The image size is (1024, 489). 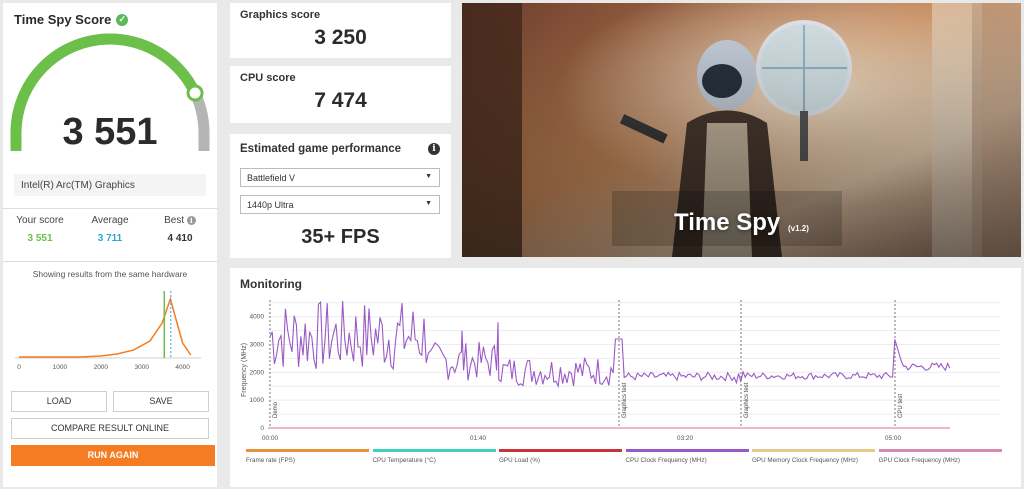 I want to click on y-tick: 3000, so click(x=257, y=345).